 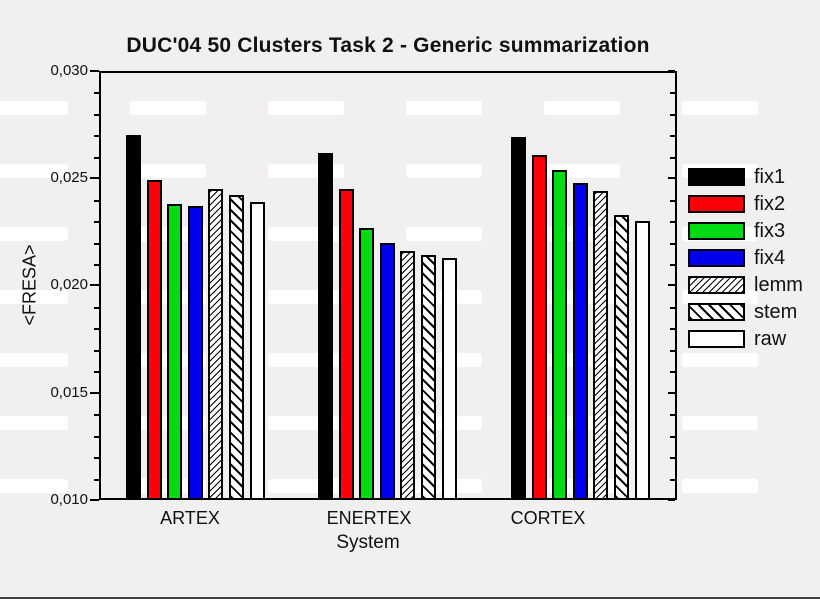 What do you see at coordinates (745, 312) in the screenshot?
I see `legend-item-stem: stem` at bounding box center [745, 312].